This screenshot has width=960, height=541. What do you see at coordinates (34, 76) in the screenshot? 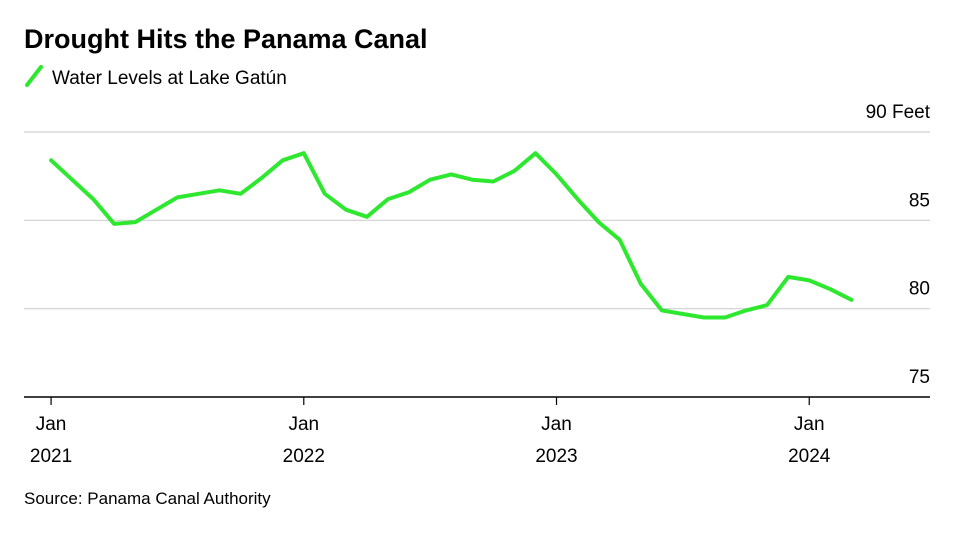
I see `legend-swatch` at bounding box center [34, 76].